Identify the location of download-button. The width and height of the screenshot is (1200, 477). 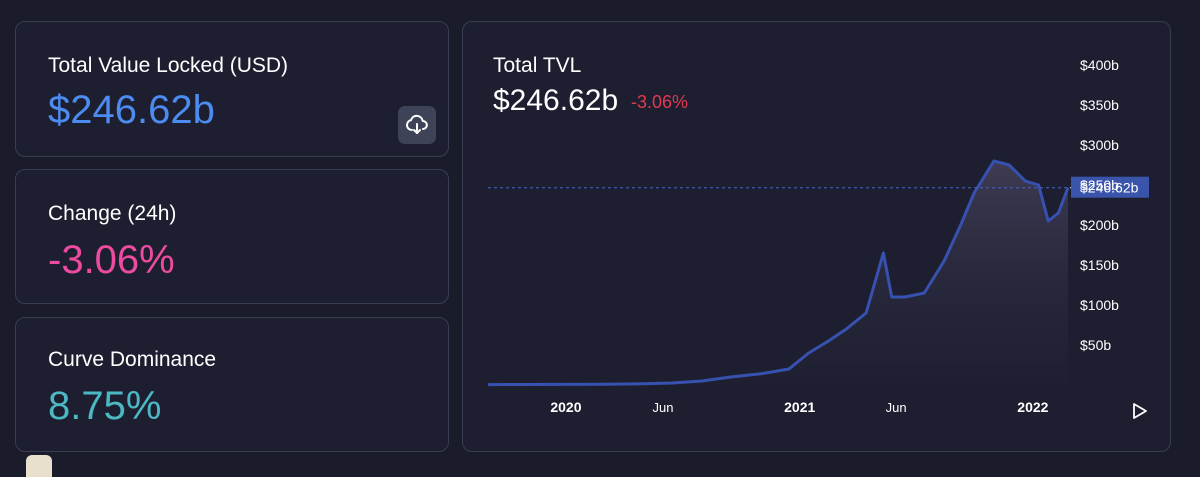
(417, 125).